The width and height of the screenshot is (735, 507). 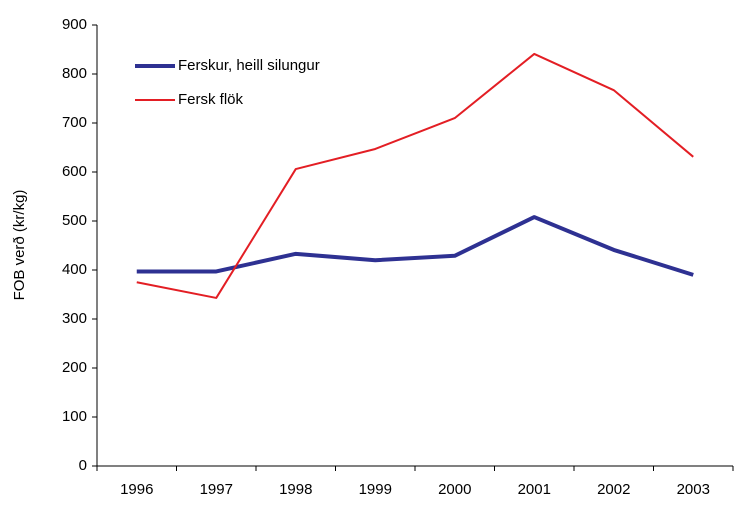 What do you see at coordinates (454, 489) in the screenshot?
I see `x-tick-label: 2000` at bounding box center [454, 489].